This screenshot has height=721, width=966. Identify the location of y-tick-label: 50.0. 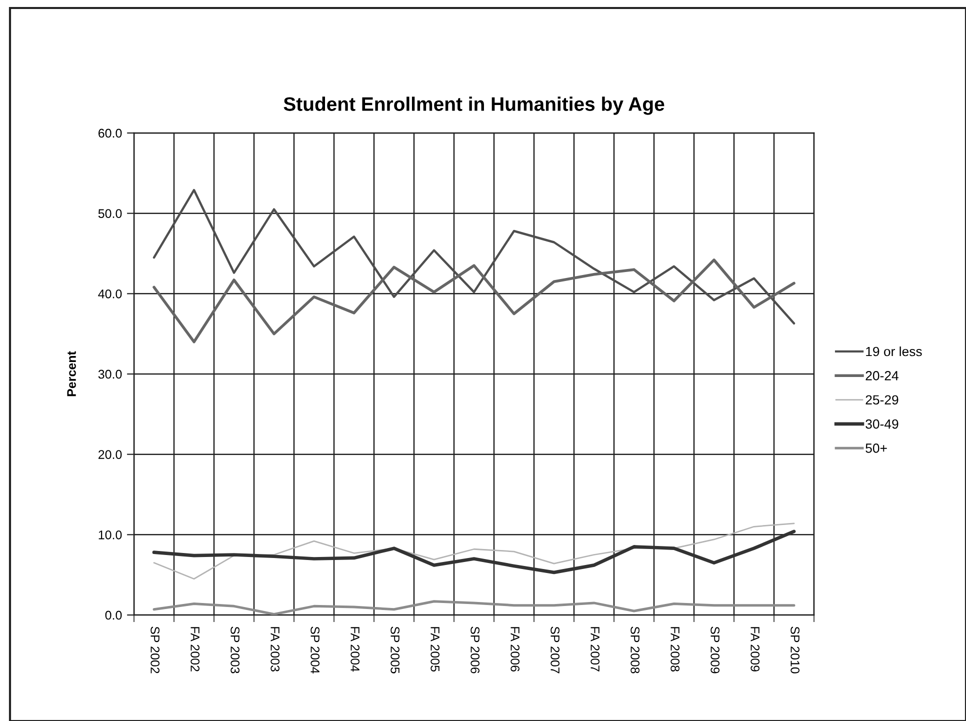
(110, 213).